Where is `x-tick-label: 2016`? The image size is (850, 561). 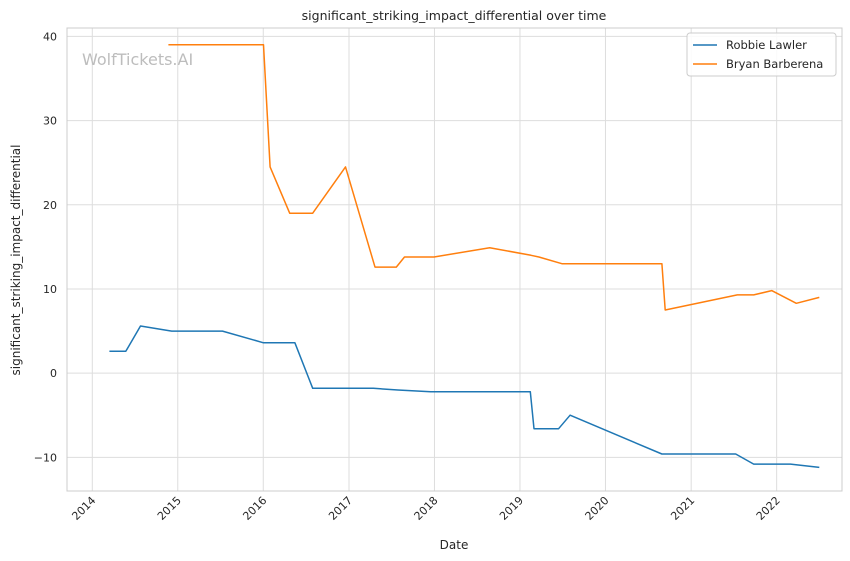
x-tick-label: 2016 is located at coordinates (254, 508).